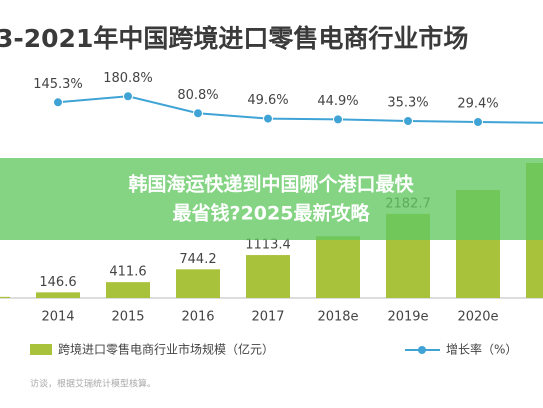 This screenshot has width=543, height=408. I want to click on data-label: 744.2, so click(197, 259).